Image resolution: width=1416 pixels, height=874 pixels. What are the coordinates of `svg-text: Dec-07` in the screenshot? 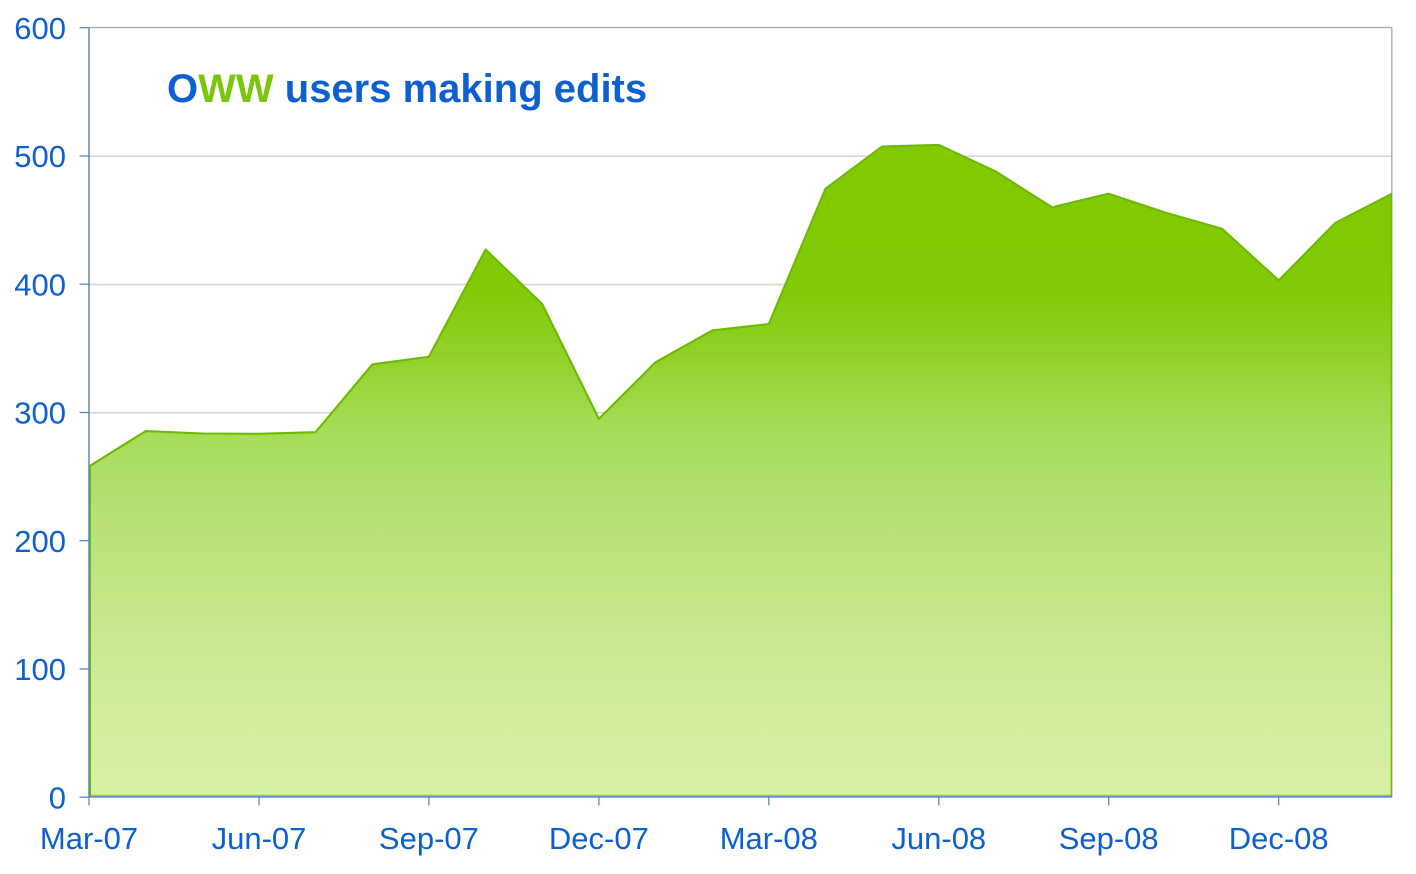 It's located at (599, 838).